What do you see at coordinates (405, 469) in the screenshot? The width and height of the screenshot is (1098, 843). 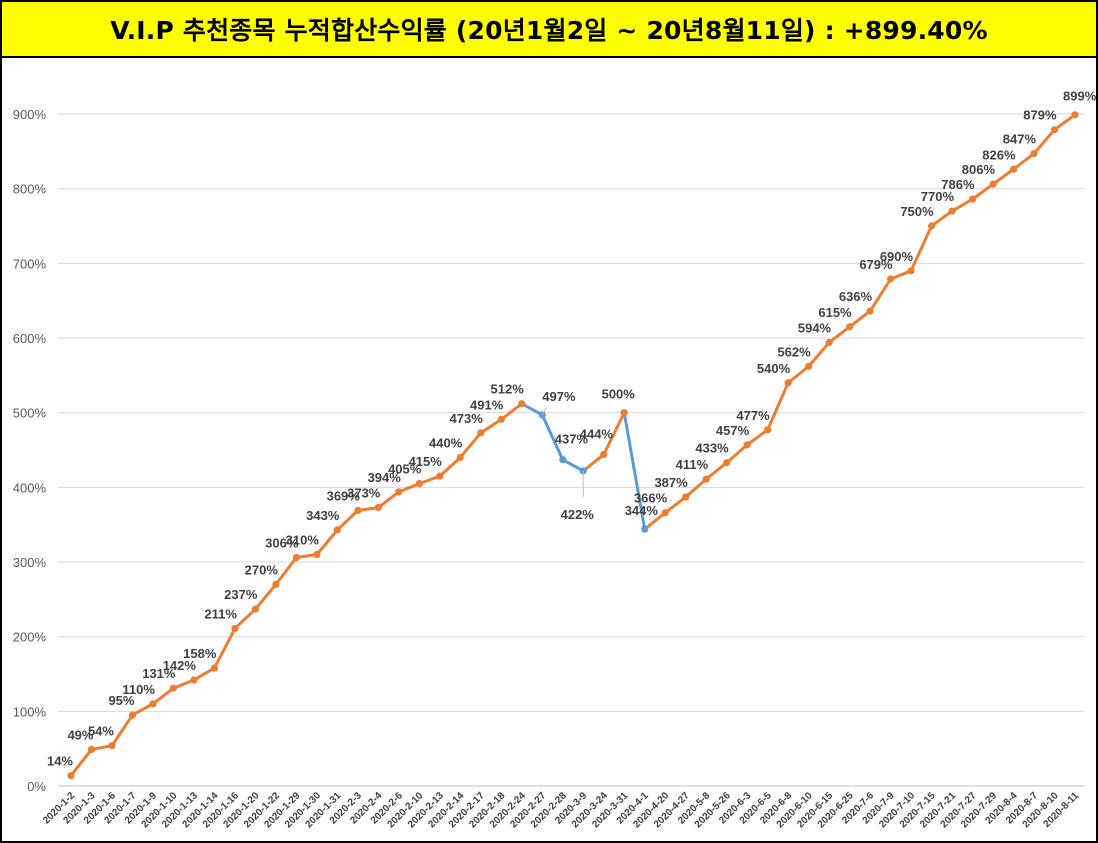 I see `data-label: 405%` at bounding box center [405, 469].